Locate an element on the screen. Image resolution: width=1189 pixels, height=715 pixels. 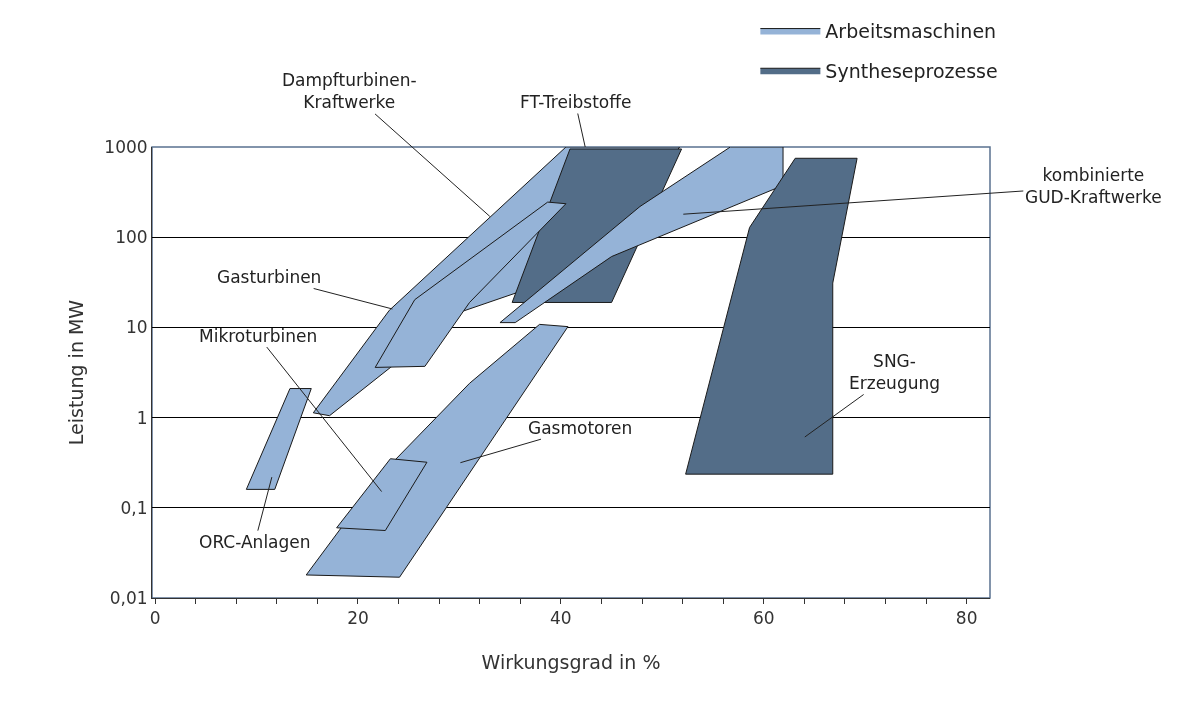
annotation: SNG- Erzeugung is located at coordinates (895, 372).